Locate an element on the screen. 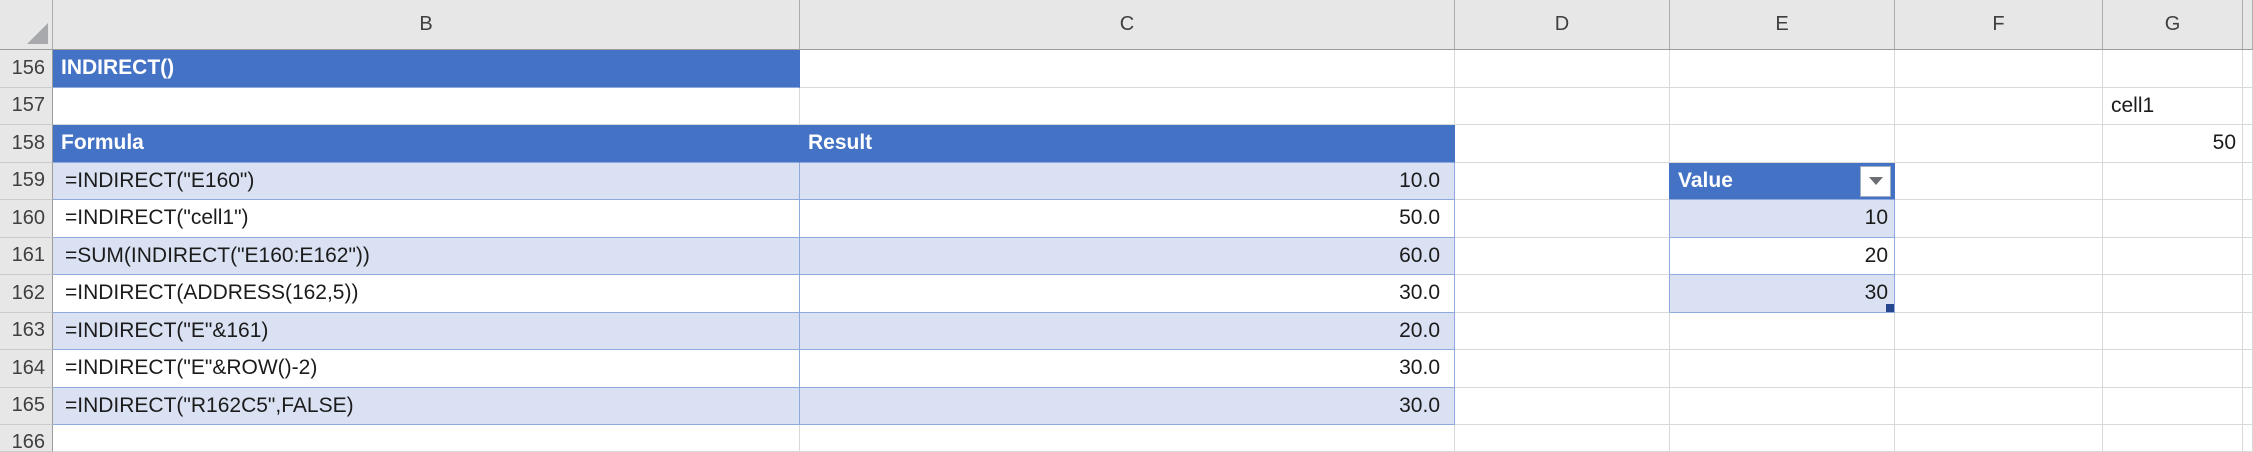 The width and height of the screenshot is (2253, 452). row-header-164: 164 is located at coordinates (26, 369).